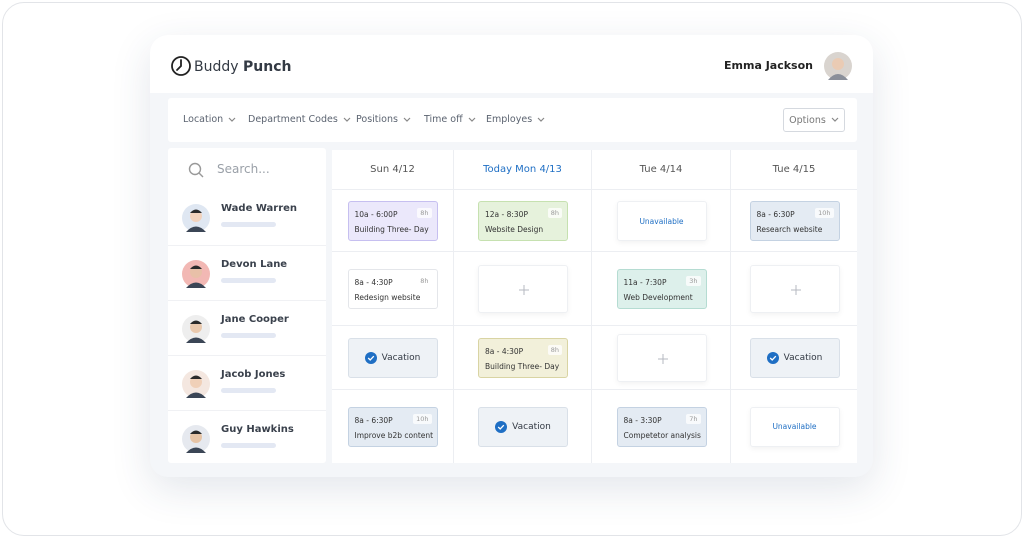 The width and height of the screenshot is (1024, 538). I want to click on employee-name: Guy Hawkins, so click(257, 429).